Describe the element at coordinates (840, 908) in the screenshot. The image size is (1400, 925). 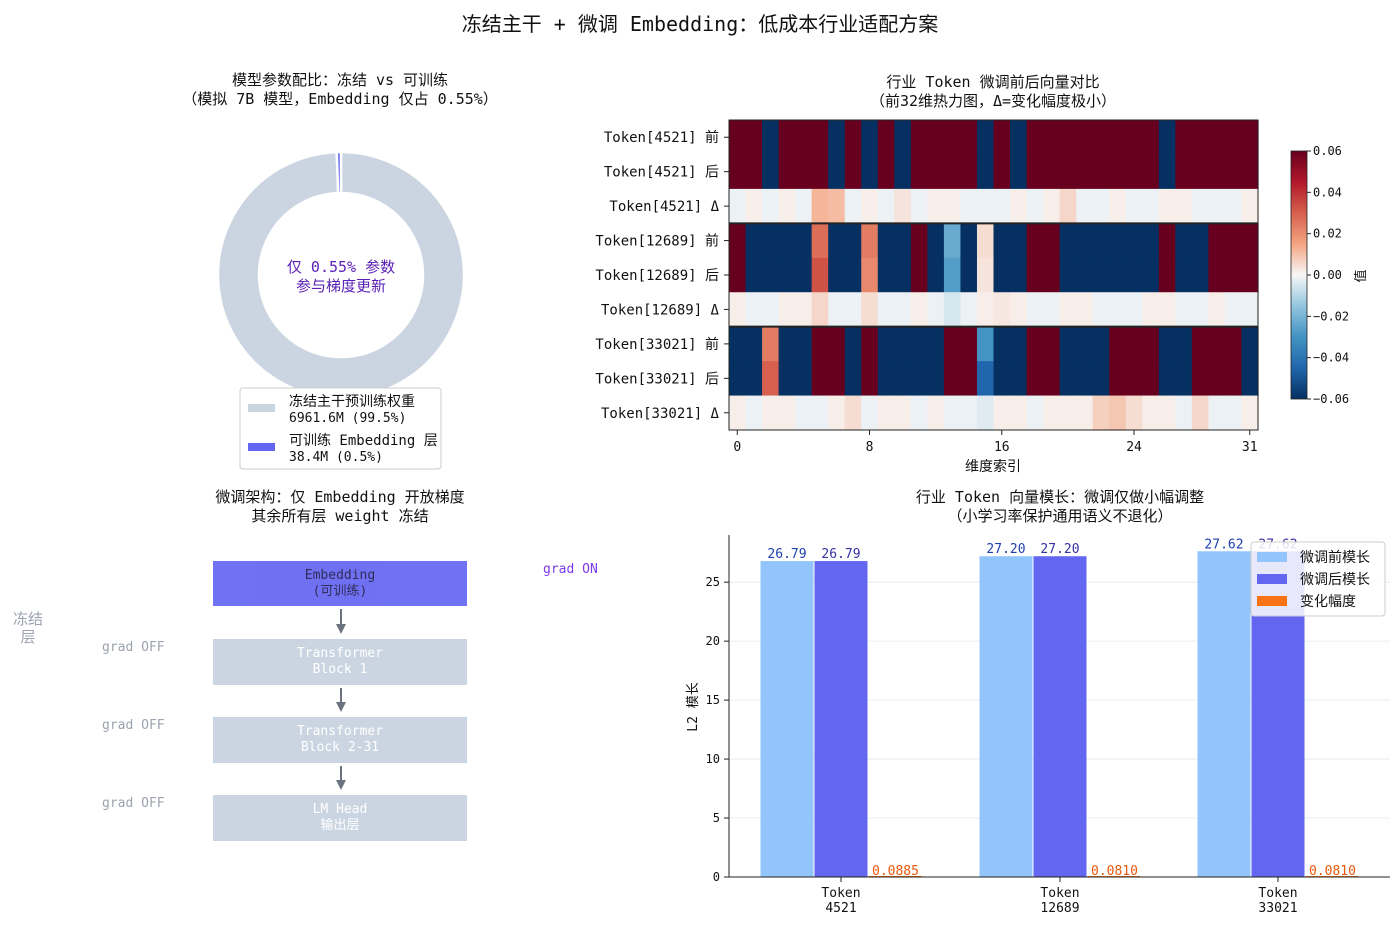
I see `bar-x-tick-label: 4521` at that location.